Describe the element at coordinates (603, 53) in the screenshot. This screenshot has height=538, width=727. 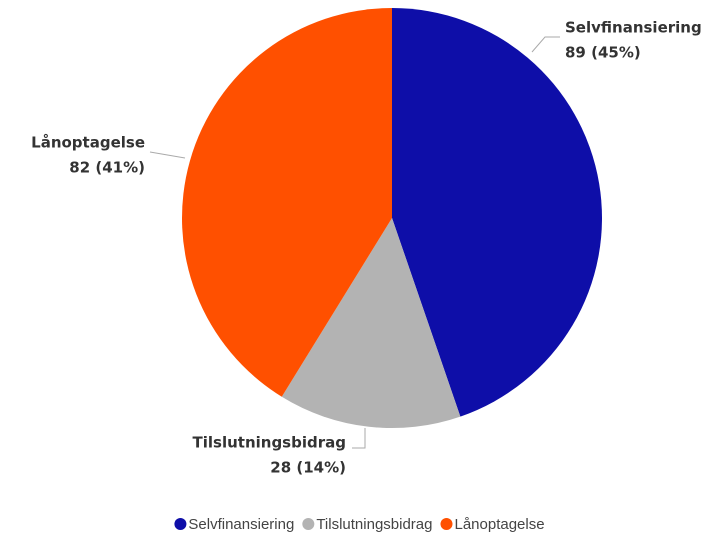
I see `slice-value-label: 89 (45%)` at that location.